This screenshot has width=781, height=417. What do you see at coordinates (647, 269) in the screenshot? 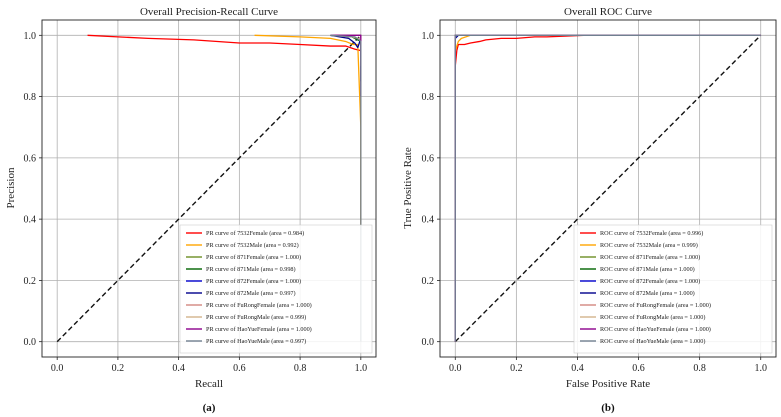
I see `roc-legend-label: ROC curve of 871Male (area = 1.000)` at bounding box center [647, 269].